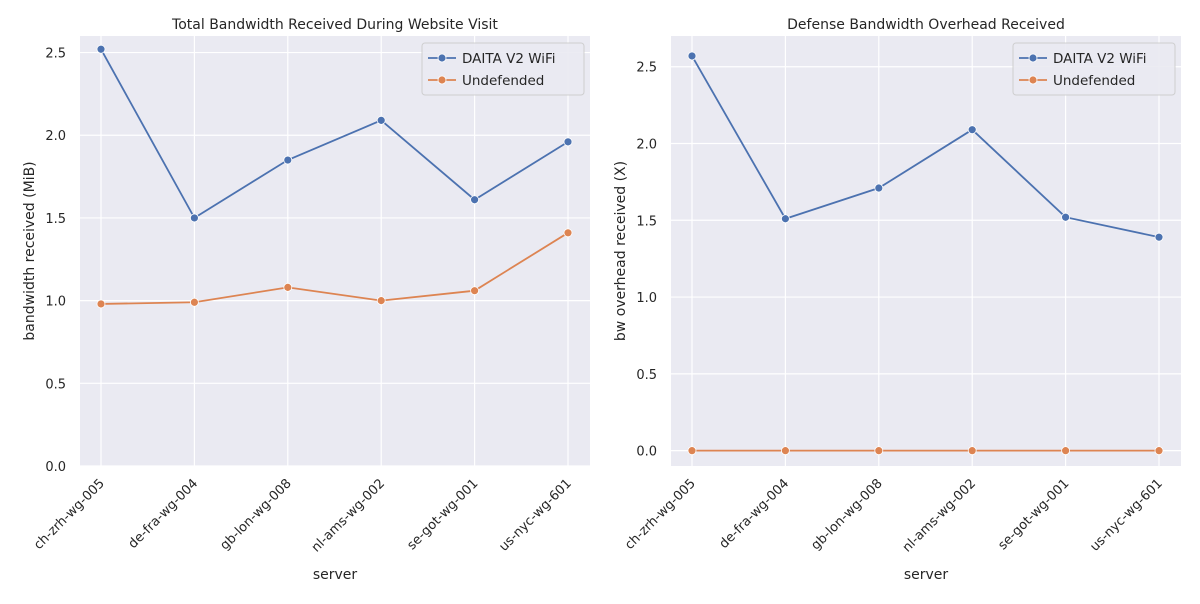 This screenshot has width=1200, height=604. I want to click on y-axis-label: bw overhead received (X), so click(621, 251).